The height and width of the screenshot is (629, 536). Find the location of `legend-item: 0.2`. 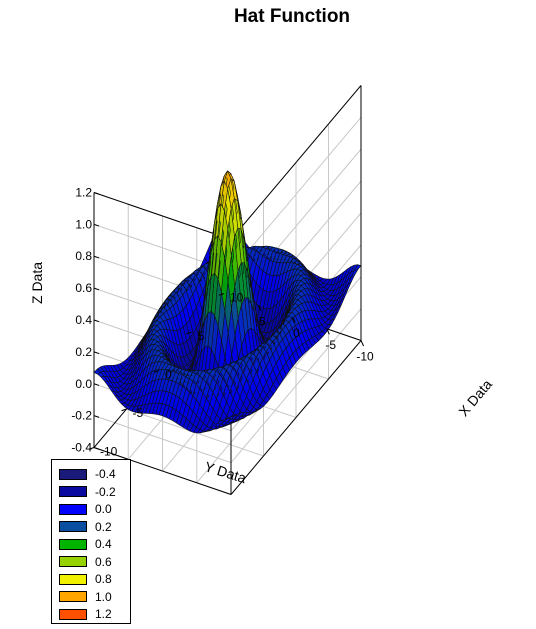

legend-item: 0.2 is located at coordinates (85, 527).